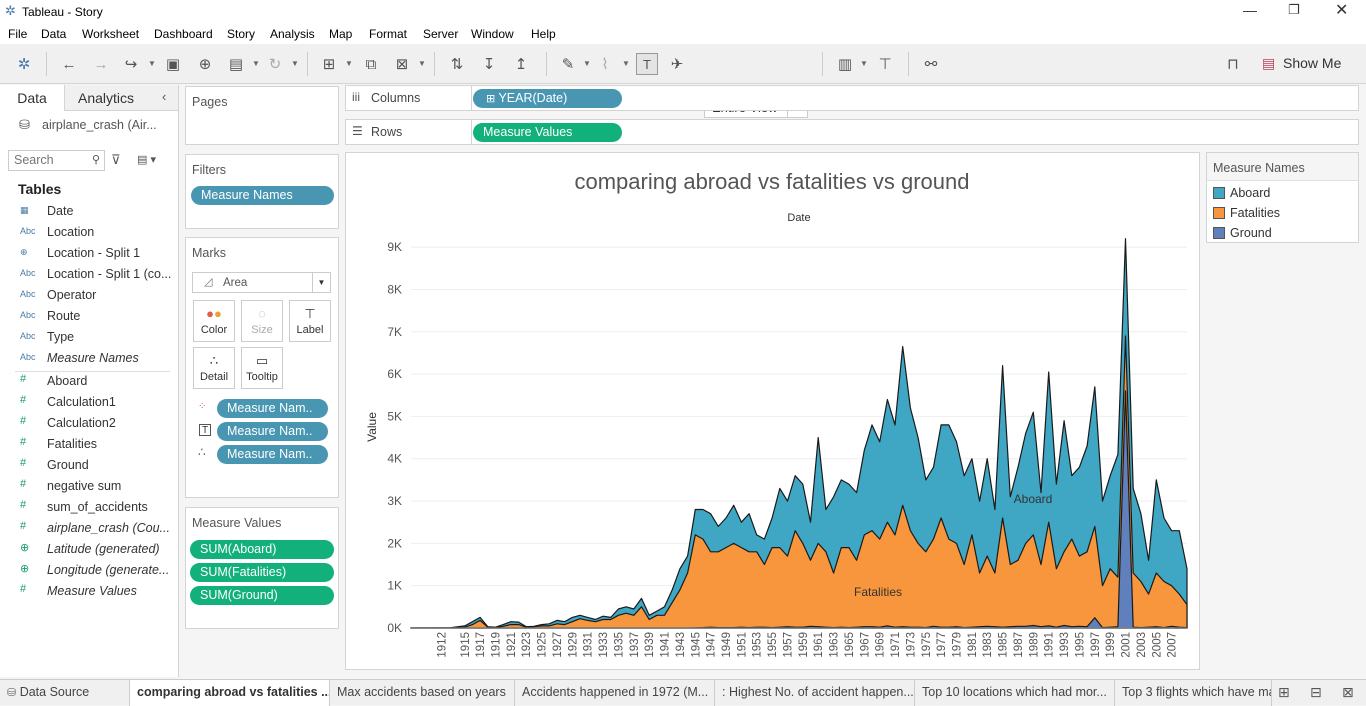  What do you see at coordinates (1316, 692) in the screenshot?
I see `new-dashboard-icon: ⊟` at bounding box center [1316, 692].